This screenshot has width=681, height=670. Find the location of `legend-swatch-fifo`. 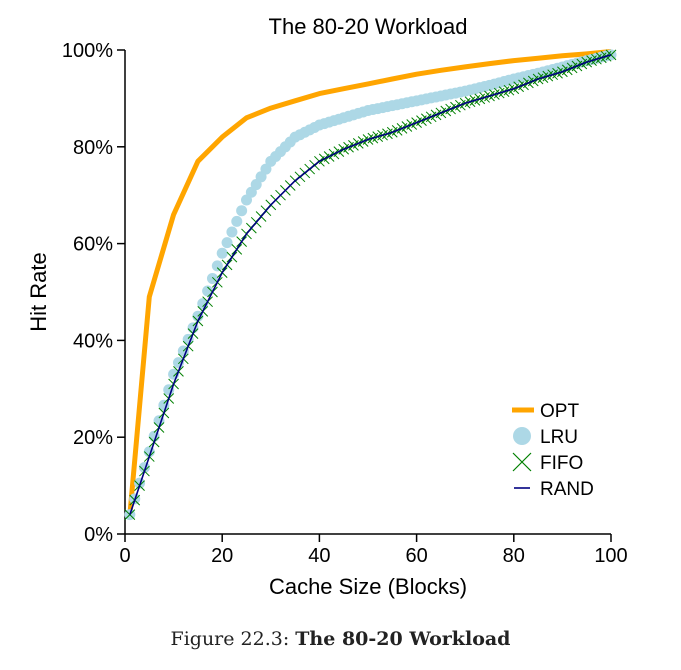

legend-swatch-fifo is located at coordinates (522, 462).